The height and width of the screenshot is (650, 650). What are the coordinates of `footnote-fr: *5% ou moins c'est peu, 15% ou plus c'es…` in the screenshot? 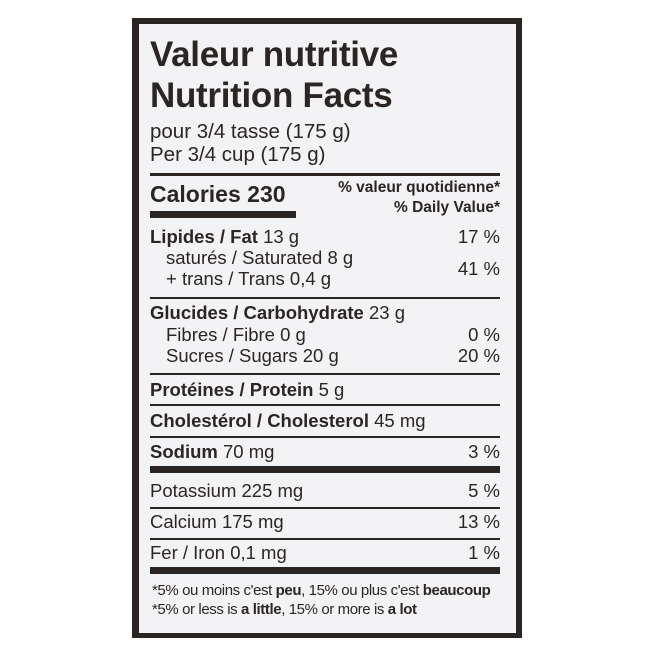 It's located at (321, 590).